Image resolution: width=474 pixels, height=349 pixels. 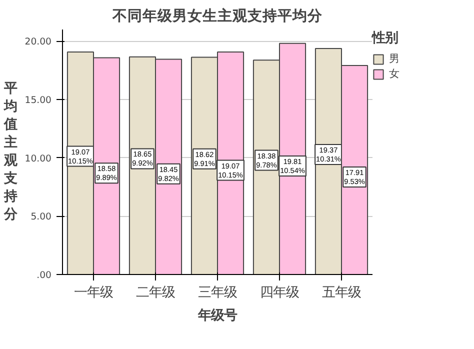 I want to click on legend-title: 性别, so click(x=385, y=38).